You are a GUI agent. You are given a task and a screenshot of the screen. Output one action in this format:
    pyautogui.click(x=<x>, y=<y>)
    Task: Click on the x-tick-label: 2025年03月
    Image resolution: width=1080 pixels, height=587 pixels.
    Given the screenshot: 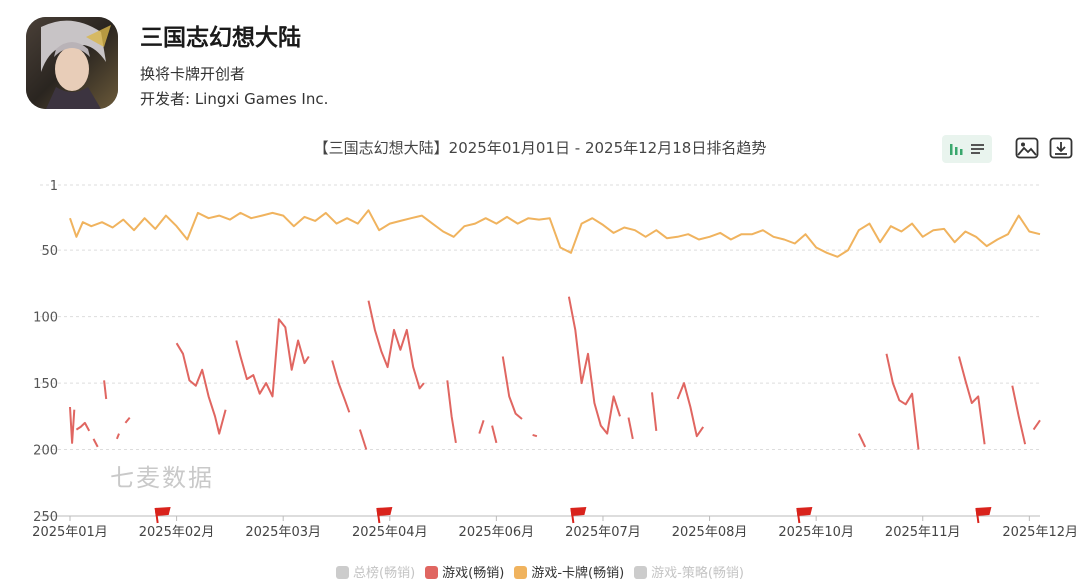 What is the action you would take?
    pyautogui.click(x=283, y=532)
    